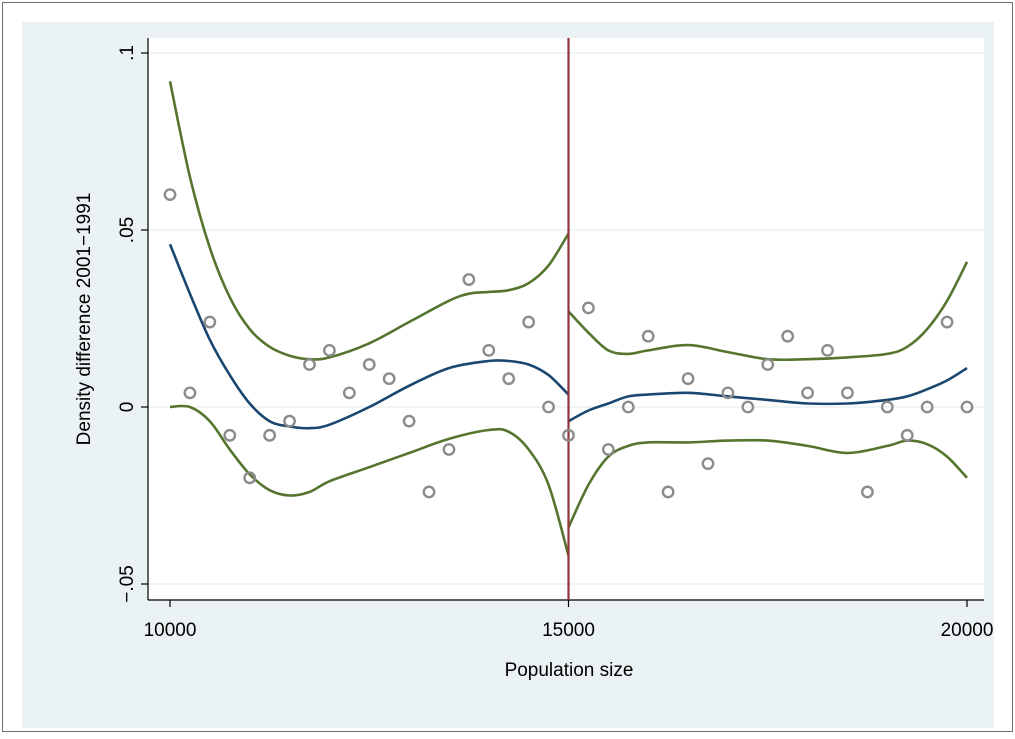 The image size is (1015, 739). What do you see at coordinates (170, 630) in the screenshot?
I see `x-tick-label-0: 10000` at bounding box center [170, 630].